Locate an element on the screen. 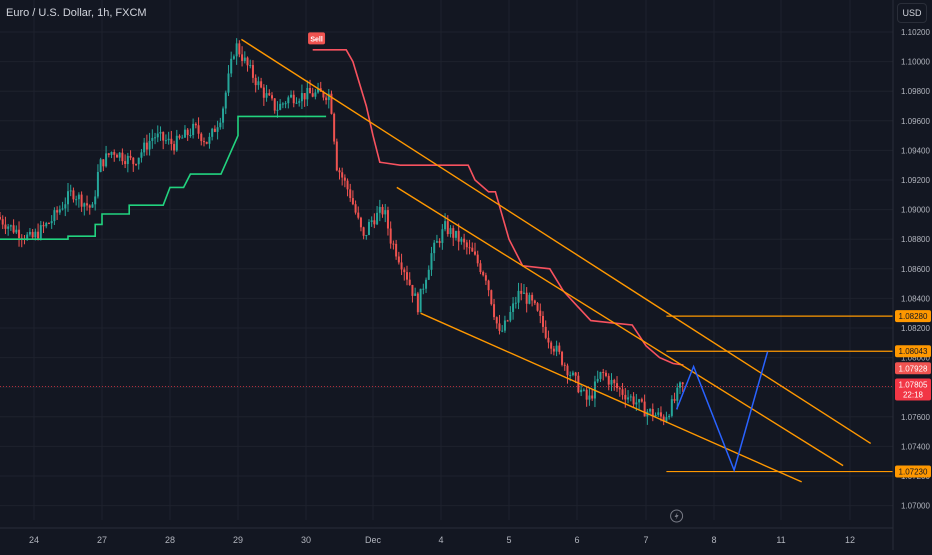 The image size is (932, 555). sell-signal-label: Sell is located at coordinates (316, 39).